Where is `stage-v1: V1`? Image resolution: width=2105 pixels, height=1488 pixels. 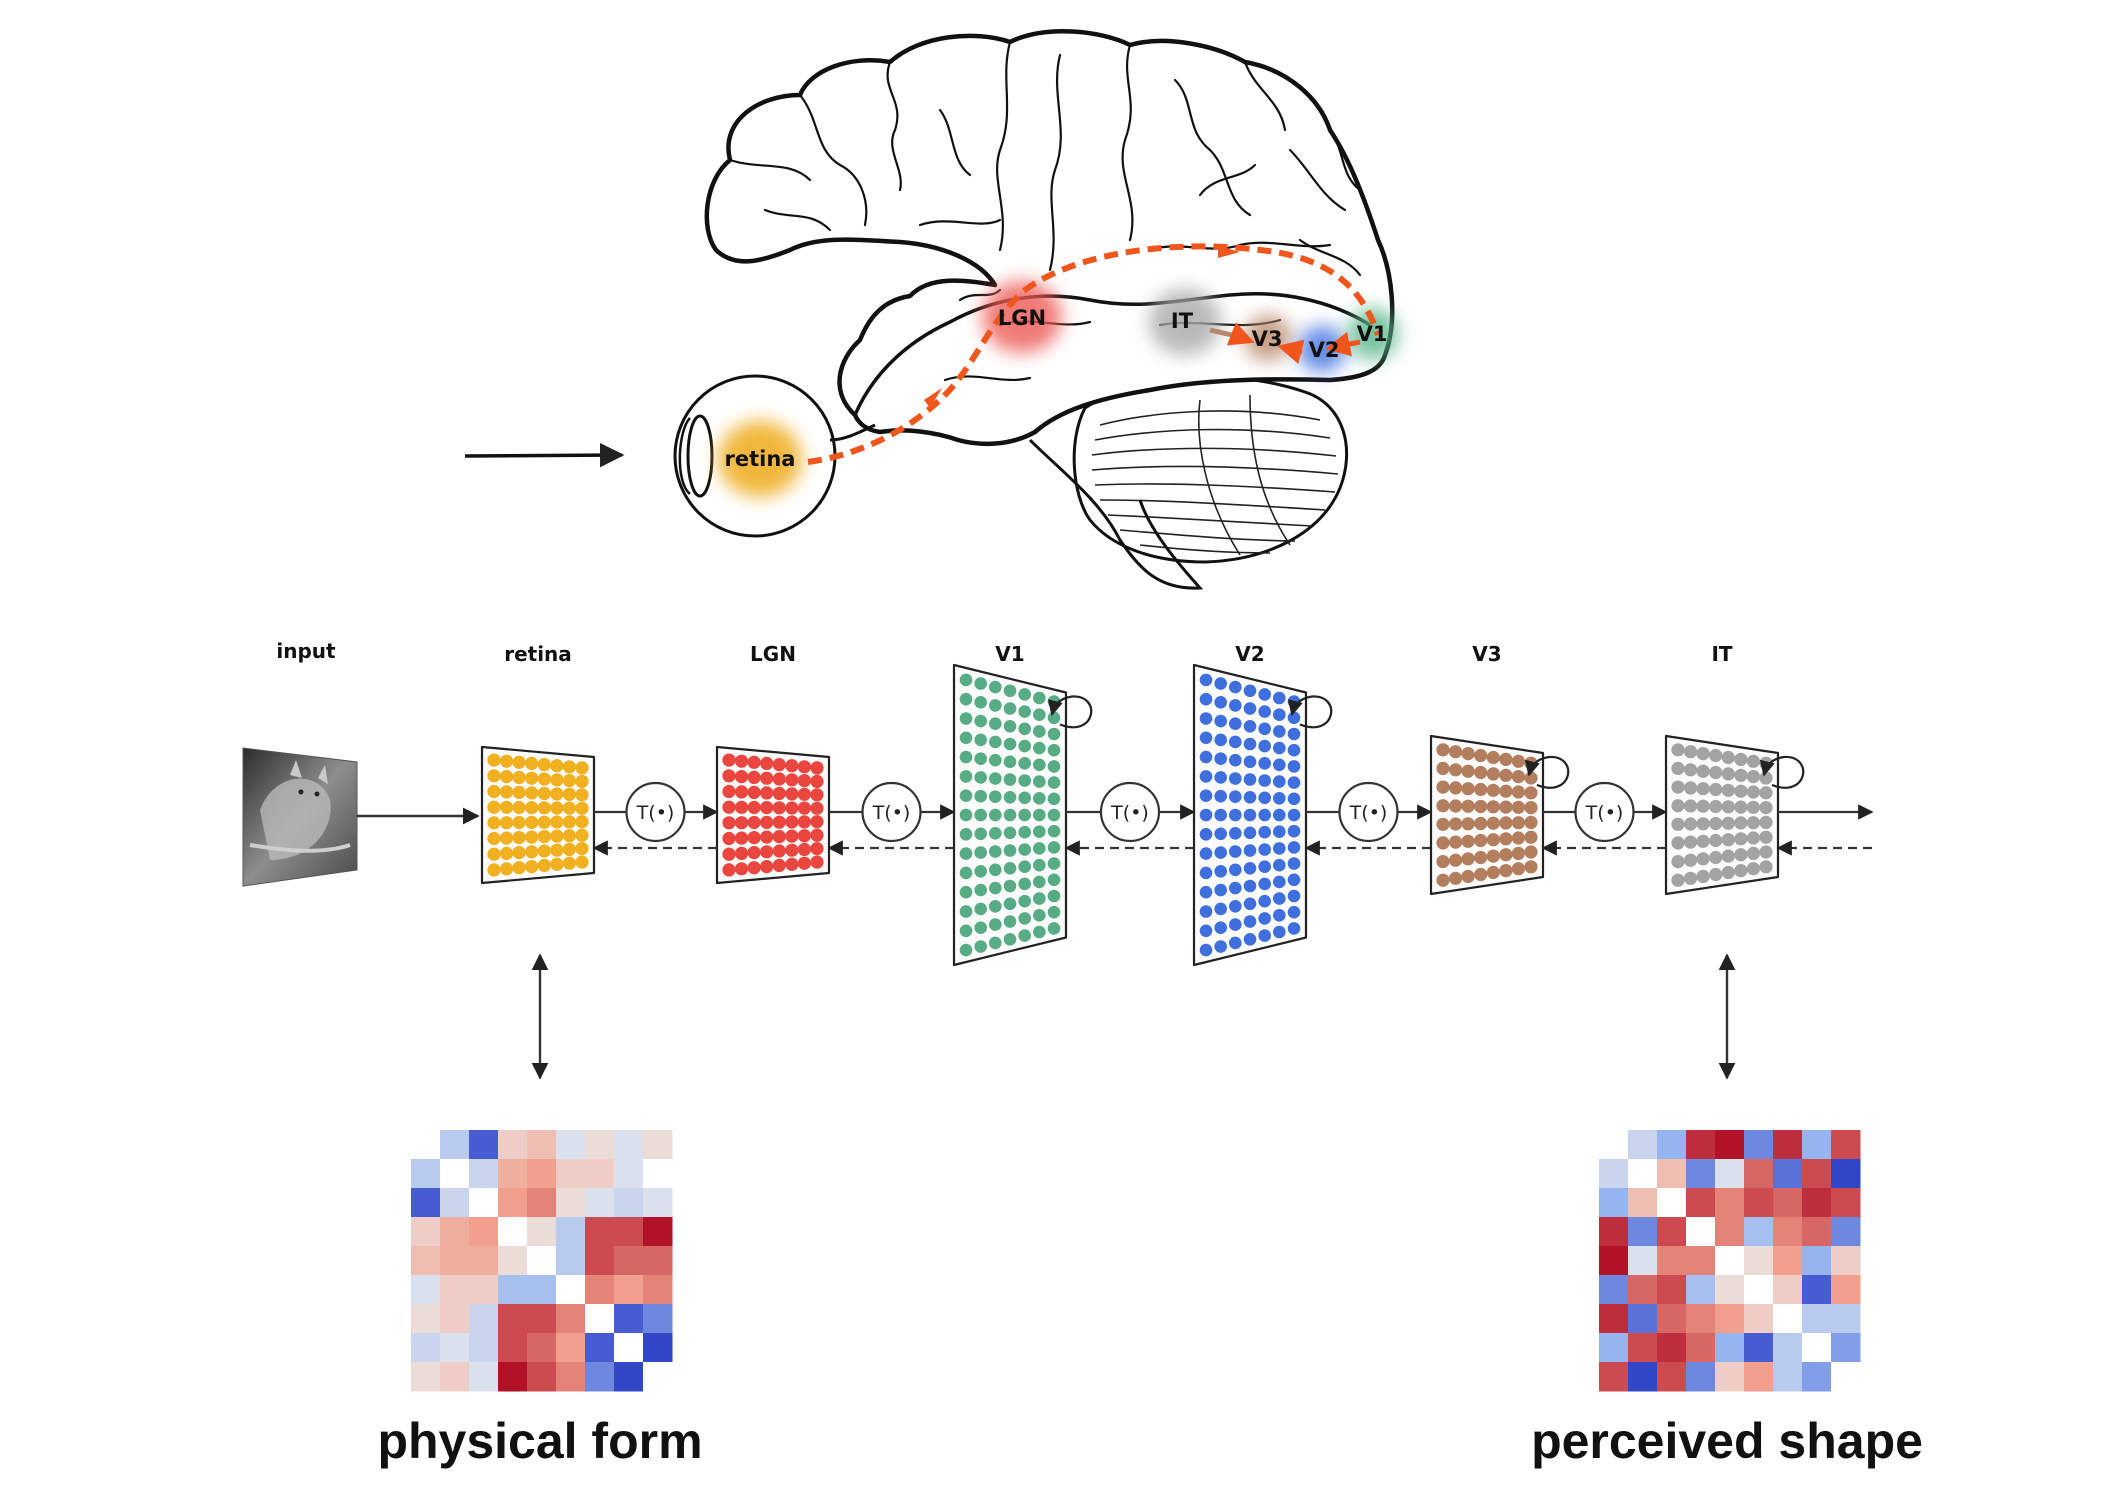
stage-v1: V1 is located at coordinates (1022, 804).